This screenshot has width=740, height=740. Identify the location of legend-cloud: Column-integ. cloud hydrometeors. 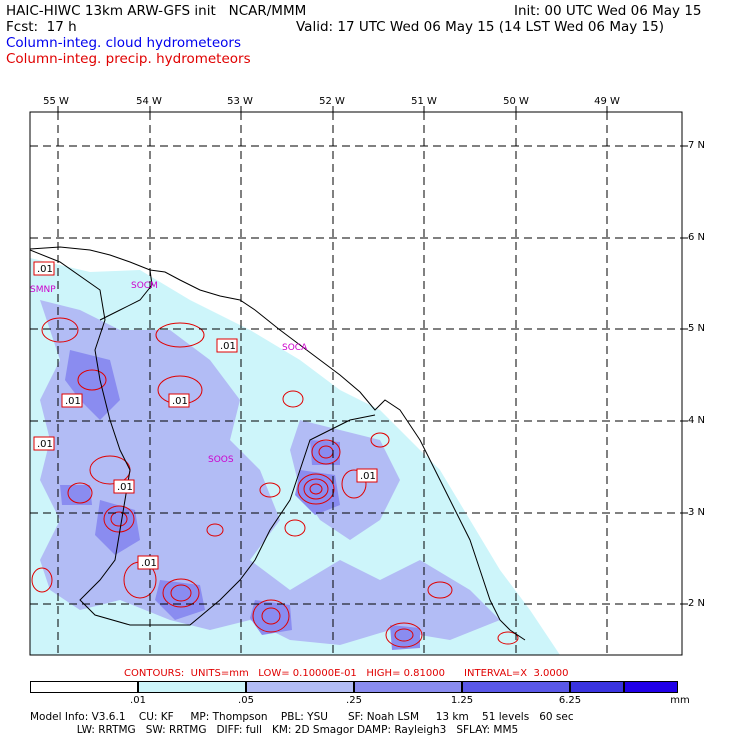
(124, 43).